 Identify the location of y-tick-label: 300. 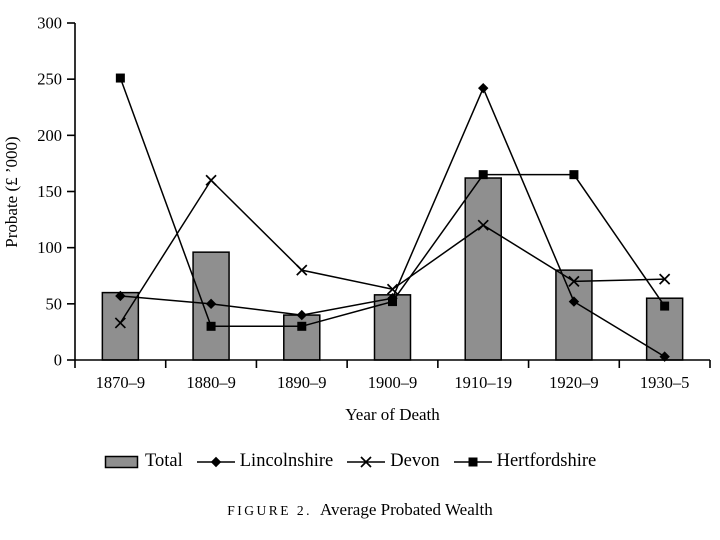
(49, 23).